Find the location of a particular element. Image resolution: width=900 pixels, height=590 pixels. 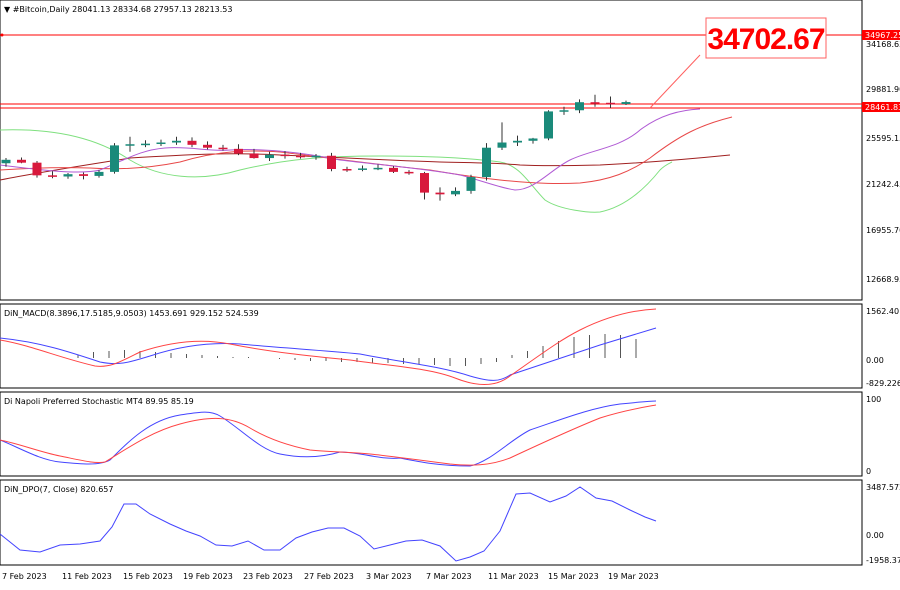

dpo-panel is located at coordinates (431, 522).